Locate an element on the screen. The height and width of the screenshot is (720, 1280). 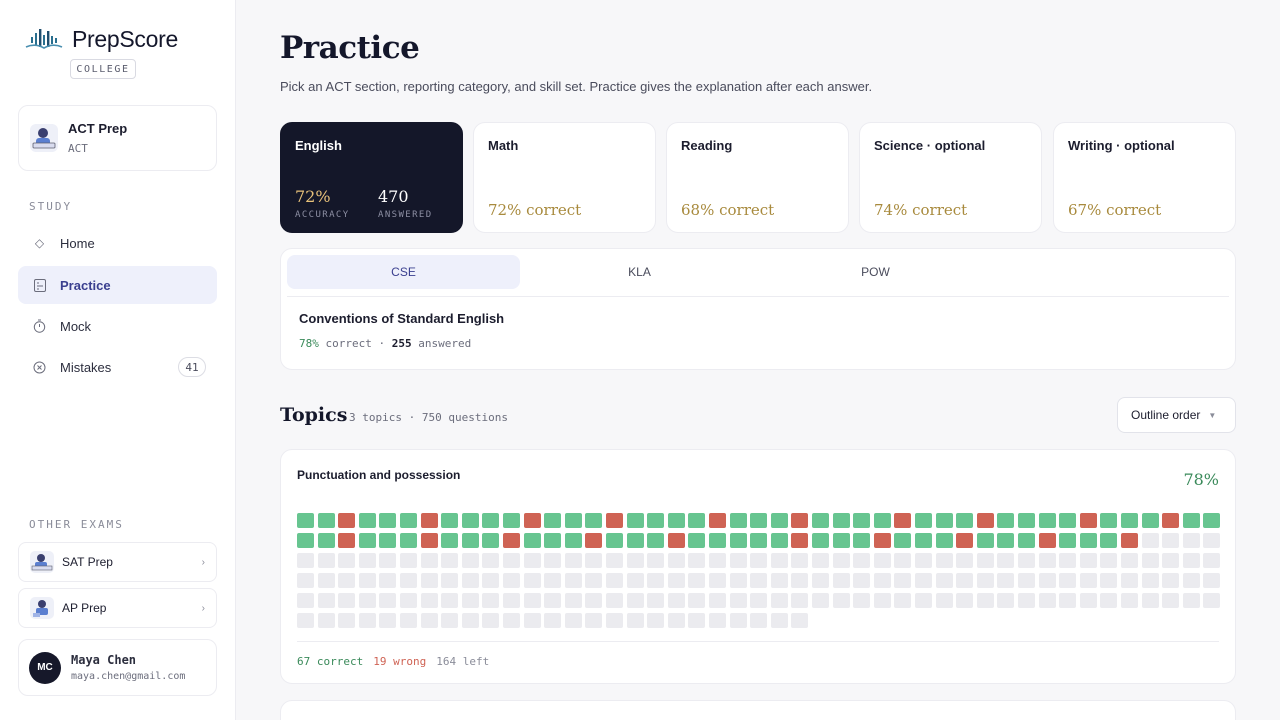
section-card-writing: Writing · optional 67% correct is located at coordinates (1144, 177).